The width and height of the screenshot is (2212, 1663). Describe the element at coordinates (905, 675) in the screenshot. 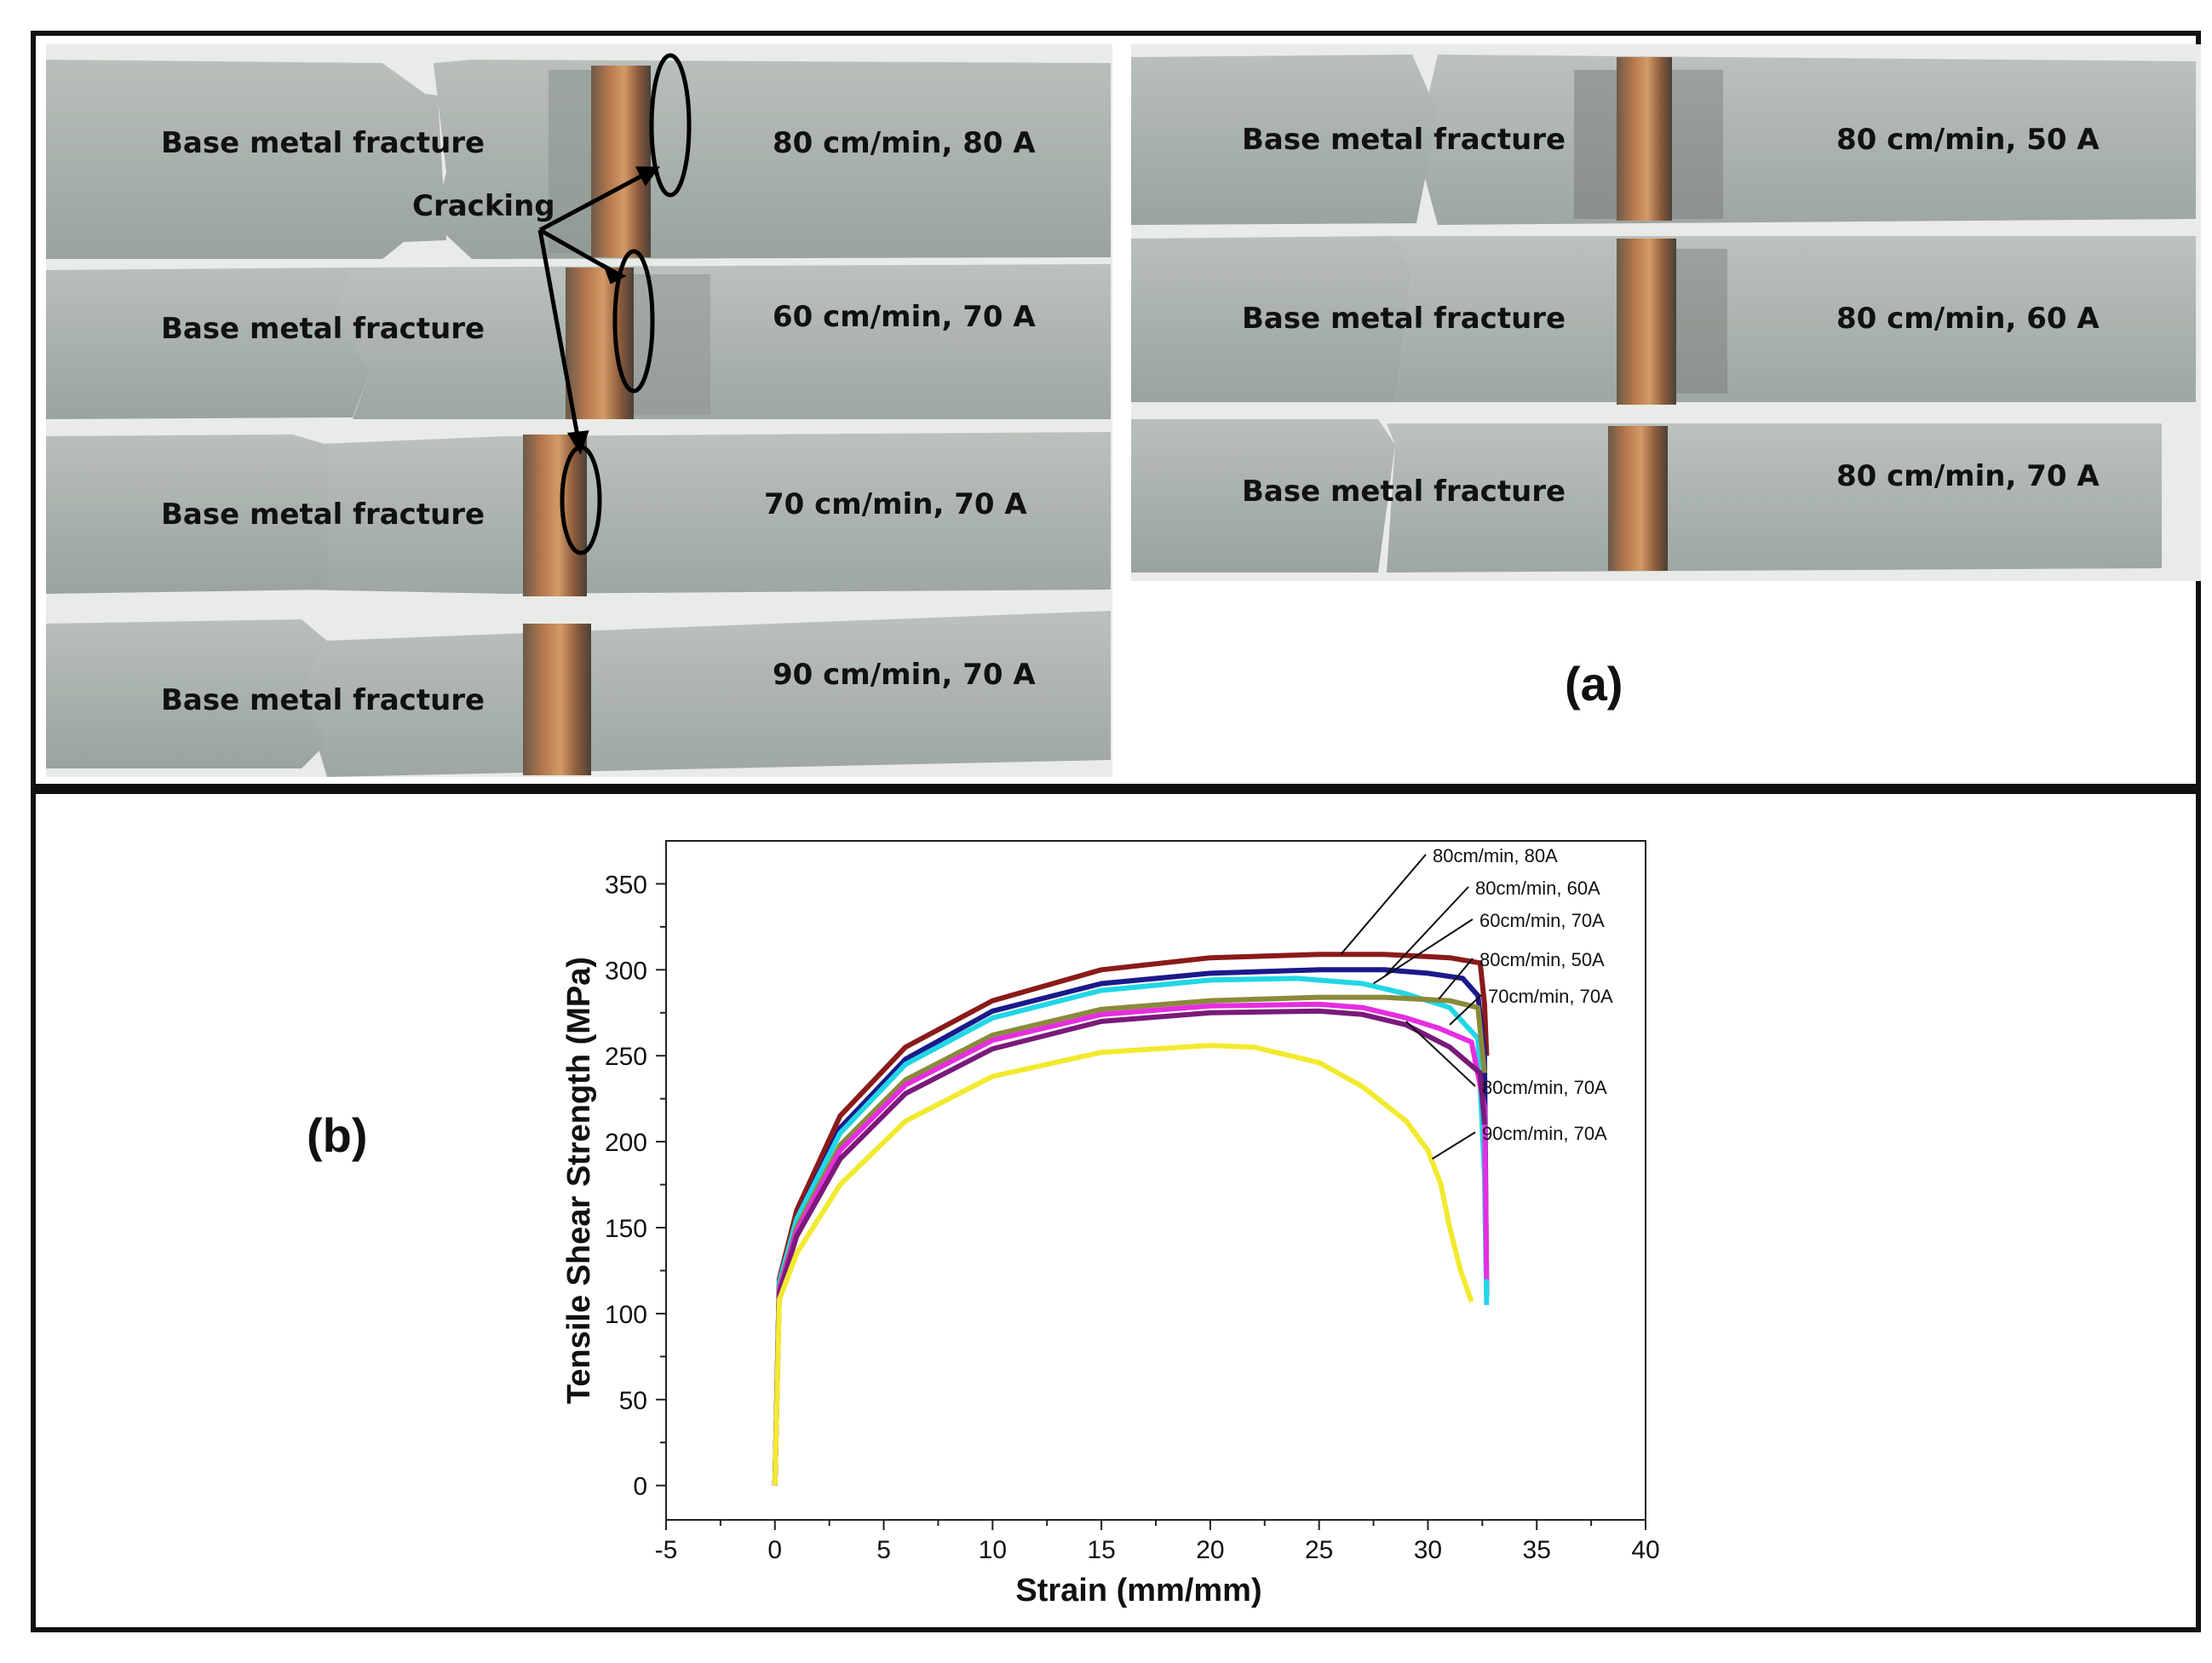

I see `strip-4-condition-label: 90 cm/min, 70 A` at that location.